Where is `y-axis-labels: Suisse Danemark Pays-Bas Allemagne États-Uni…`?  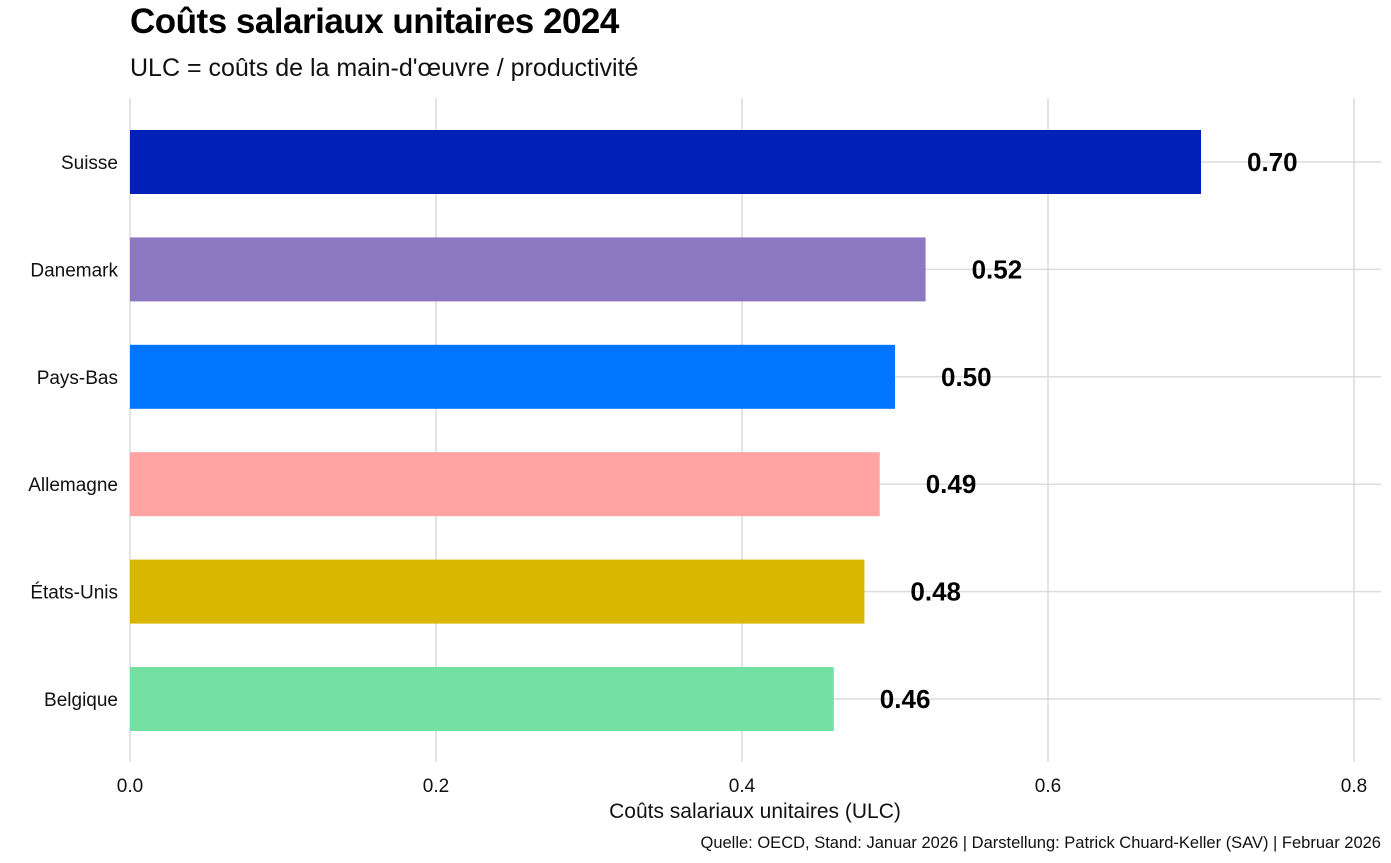
y-axis-labels: Suisse Danemark Pays-Bas Allemagne États-Uni… is located at coordinates (73, 432).